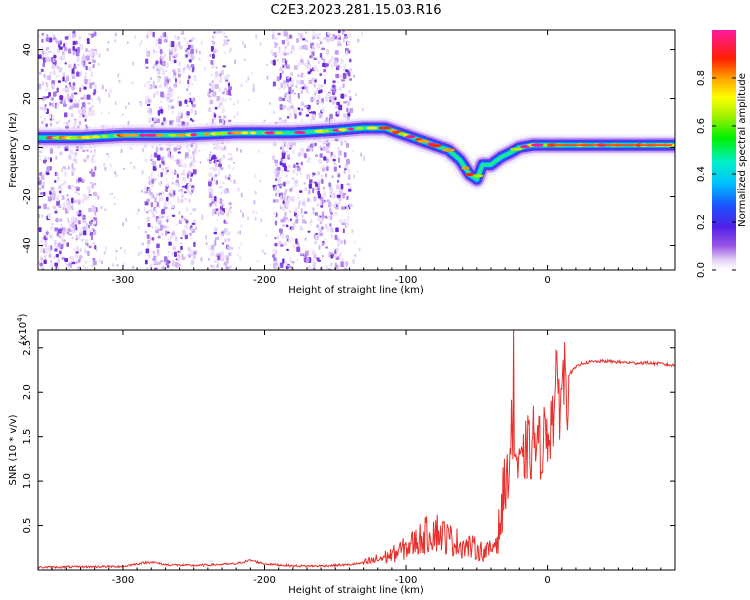 The height and width of the screenshot is (600, 750). Describe the element at coordinates (356, 590) in the screenshot. I see `snr-x-axis-label: Height of straight line (km)` at that location.